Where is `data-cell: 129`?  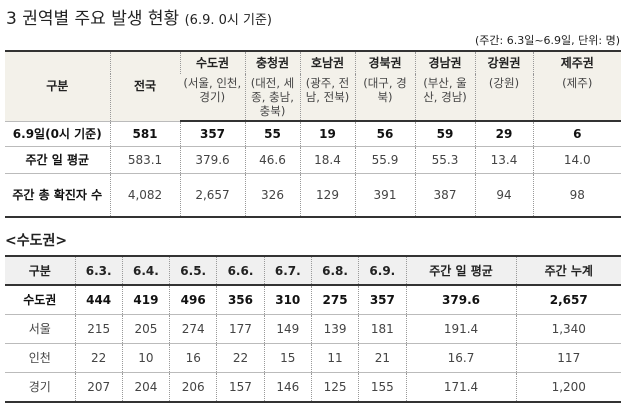
data-cell: 129 is located at coordinates (327, 195).